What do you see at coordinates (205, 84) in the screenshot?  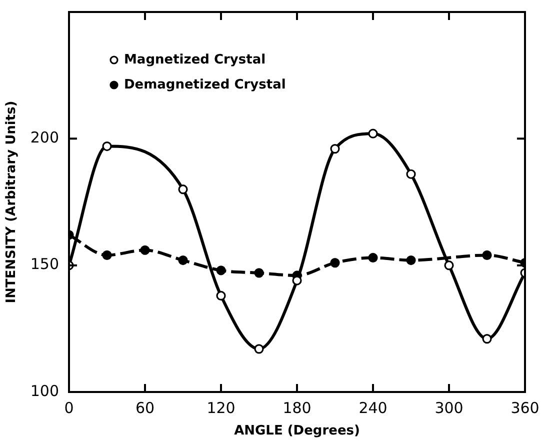 I see `legend-label: Demagnetized Crystal` at bounding box center [205, 84].